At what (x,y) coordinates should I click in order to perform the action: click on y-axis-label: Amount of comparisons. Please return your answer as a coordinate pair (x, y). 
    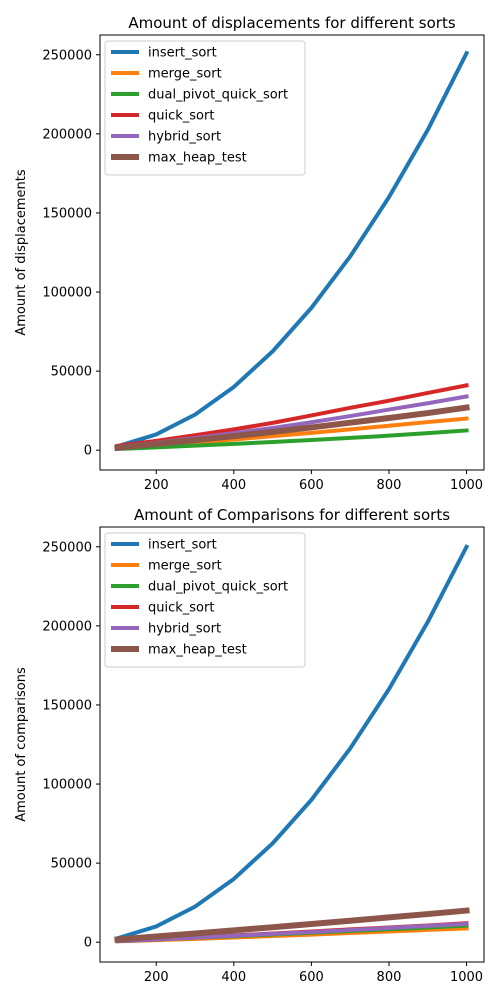
    Looking at the image, I should click on (21, 744).